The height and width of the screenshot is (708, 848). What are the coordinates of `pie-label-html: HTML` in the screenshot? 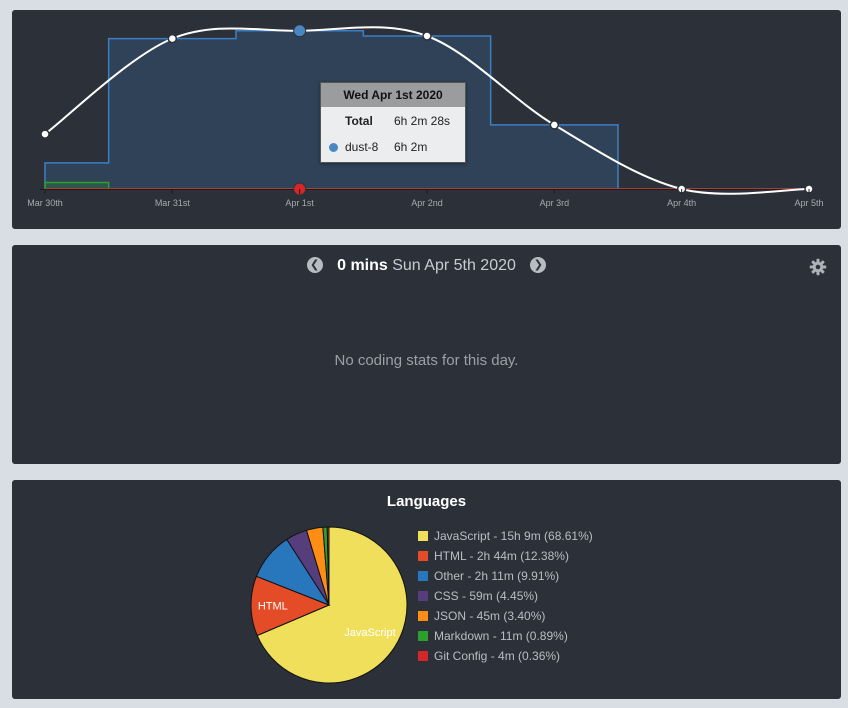 It's located at (273, 607).